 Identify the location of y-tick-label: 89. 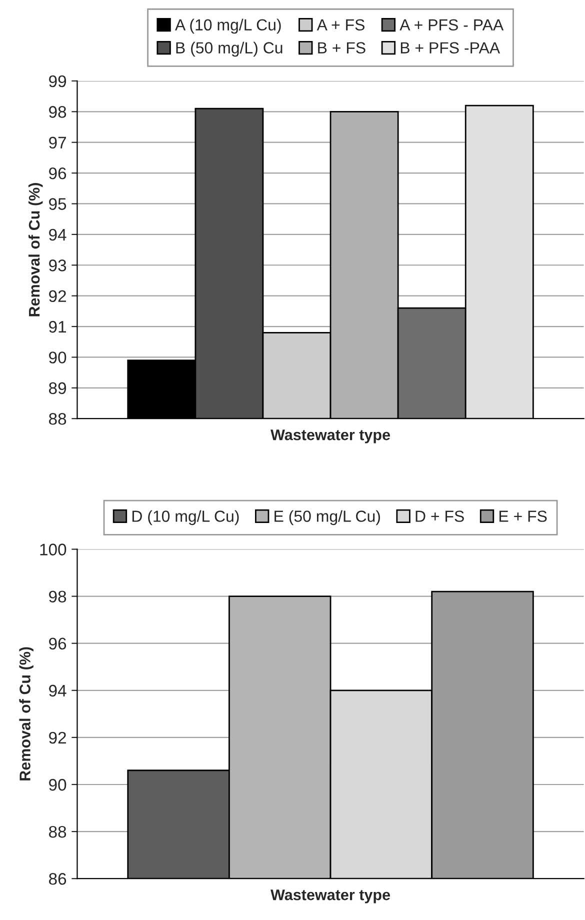
(57, 388).